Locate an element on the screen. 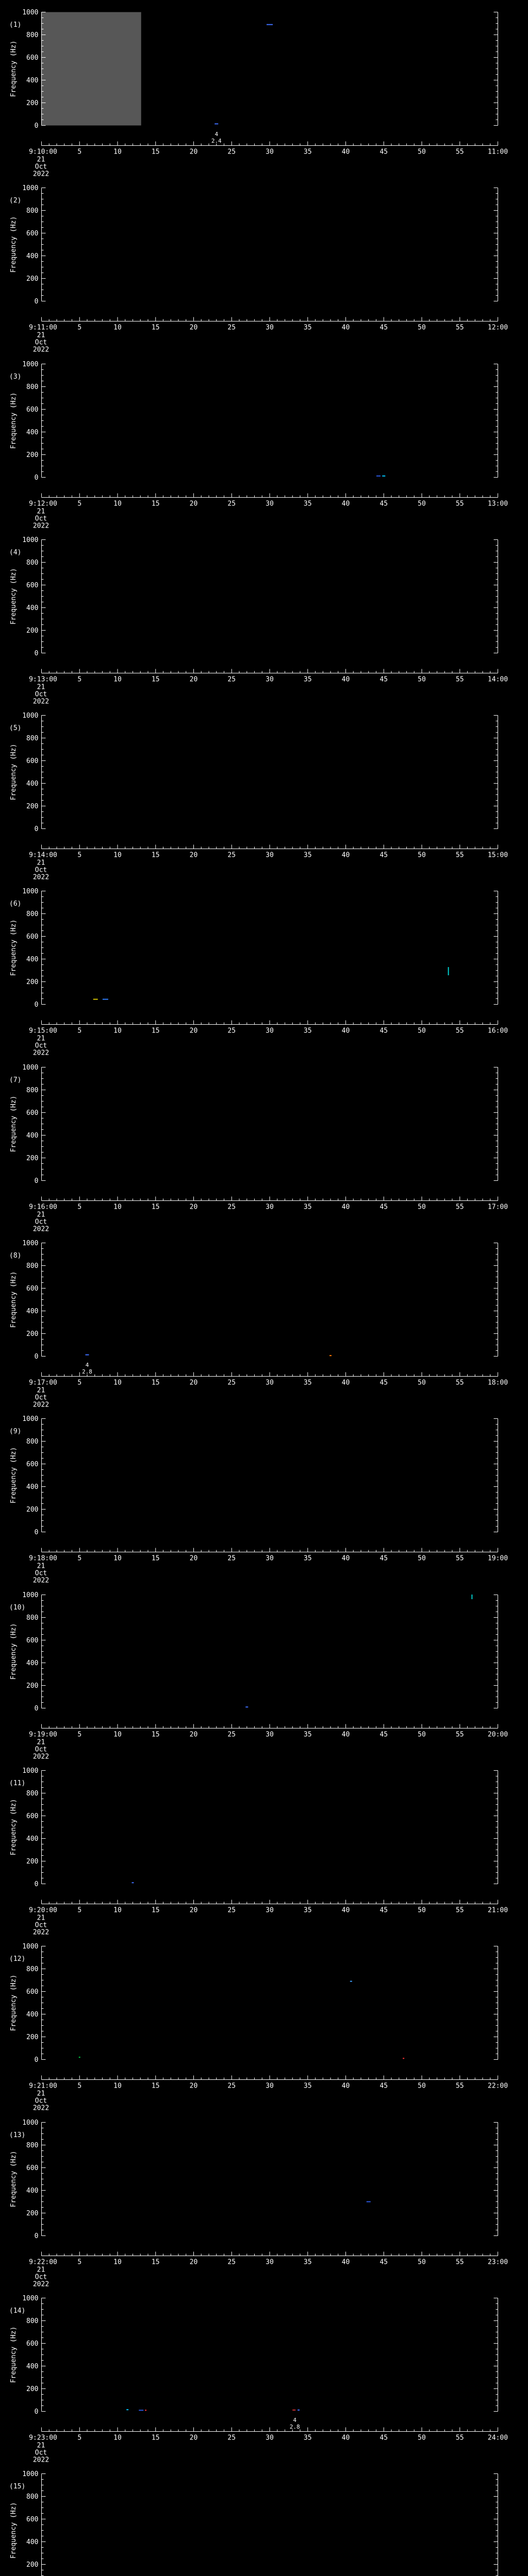 Image resolution: width=528 pixels, height=2576 pixels. panel-number-label: (11) is located at coordinates (17, 1783).